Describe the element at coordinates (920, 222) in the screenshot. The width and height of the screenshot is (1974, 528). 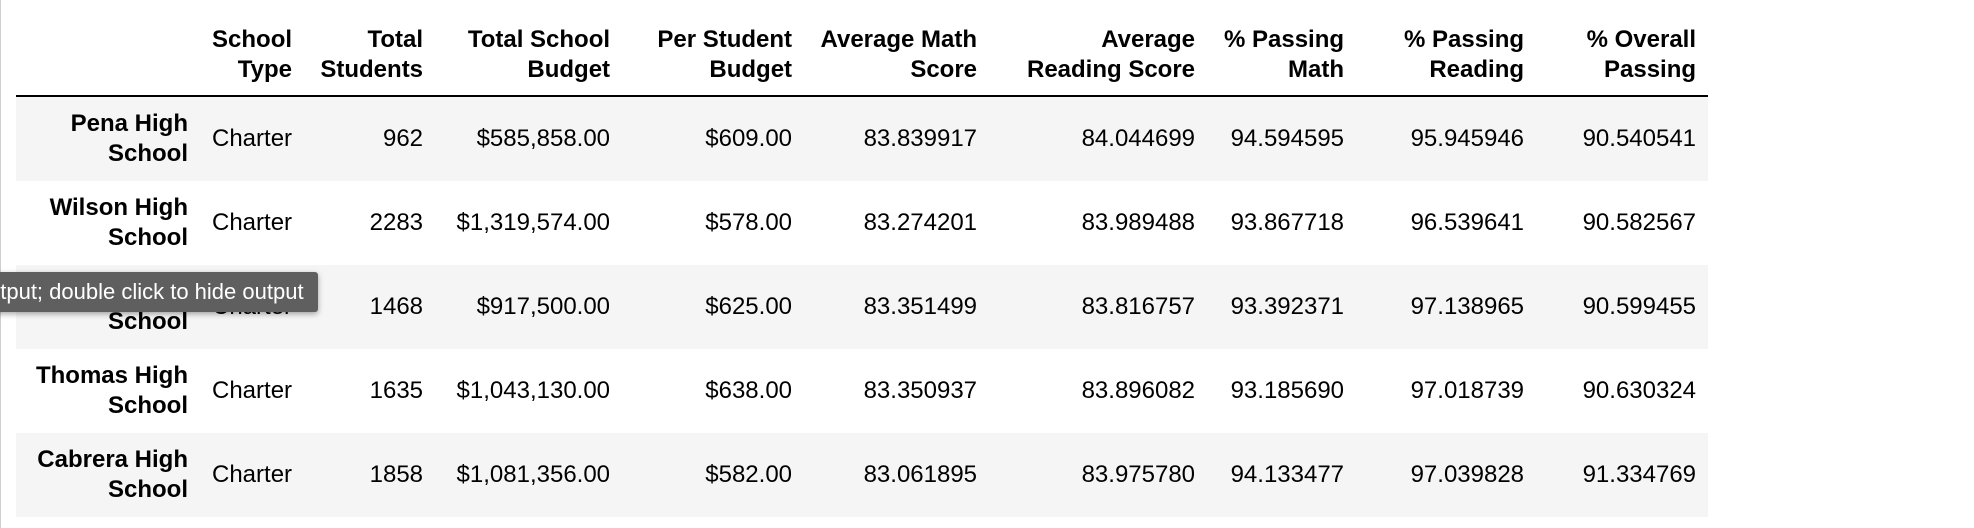
I see `table-cell: 83.274201` at that location.